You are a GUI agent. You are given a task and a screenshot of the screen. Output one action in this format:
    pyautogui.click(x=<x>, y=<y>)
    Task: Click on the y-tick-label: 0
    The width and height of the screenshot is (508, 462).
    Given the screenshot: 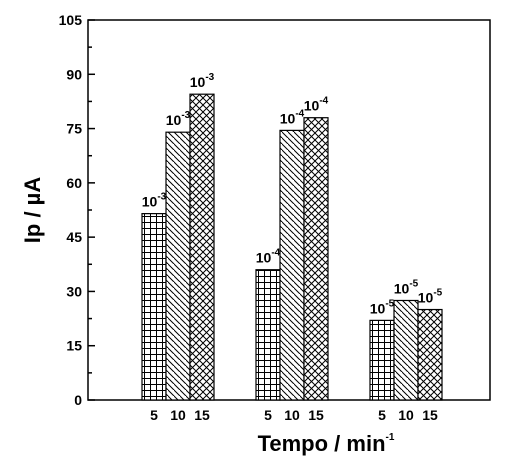 What is the action you would take?
    pyautogui.click(x=78, y=400)
    